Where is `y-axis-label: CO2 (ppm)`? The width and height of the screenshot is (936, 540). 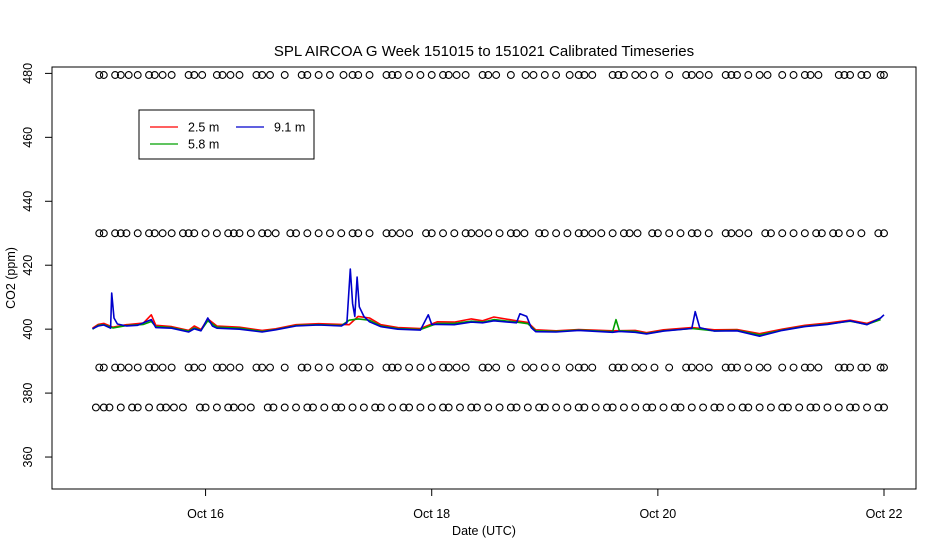
y-axis-label: CO2 (ppm) is located at coordinates (11, 278).